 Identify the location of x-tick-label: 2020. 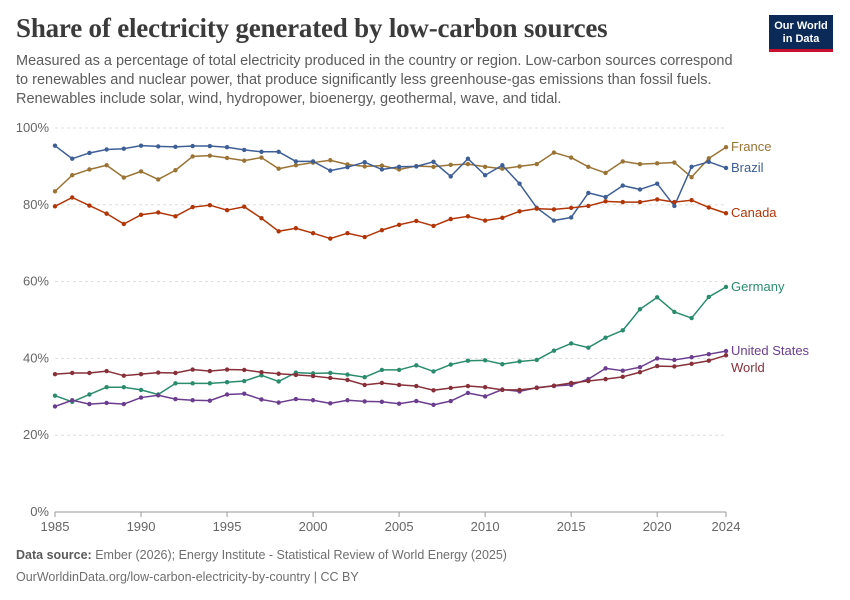
(657, 526).